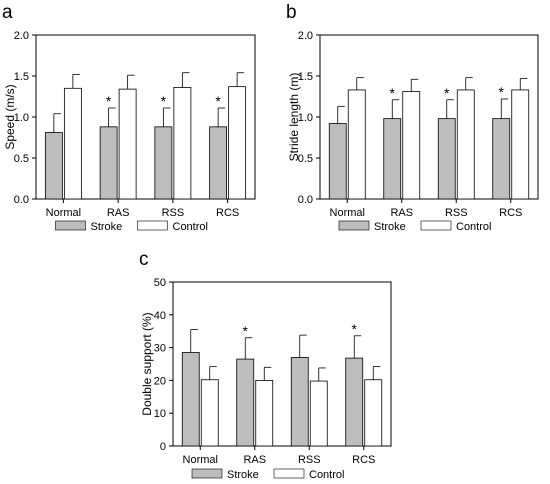 The width and height of the screenshot is (550, 484). What do you see at coordinates (147, 363) in the screenshot?
I see `y-axis-title: Double support (%)` at bounding box center [147, 363].